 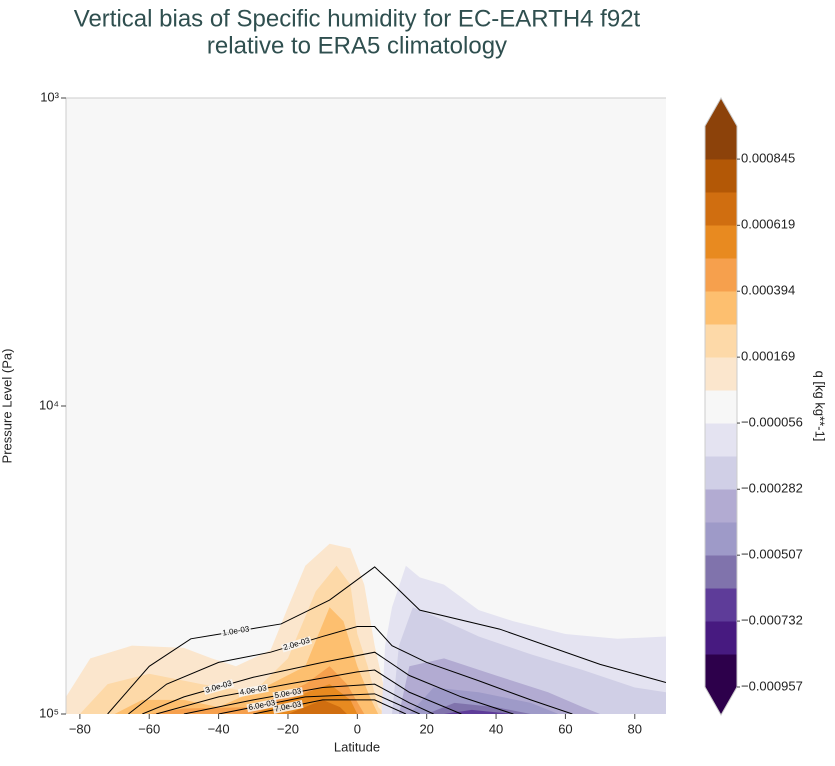 I want to click on y-tick-label: 10⁴, so click(x=49, y=404).